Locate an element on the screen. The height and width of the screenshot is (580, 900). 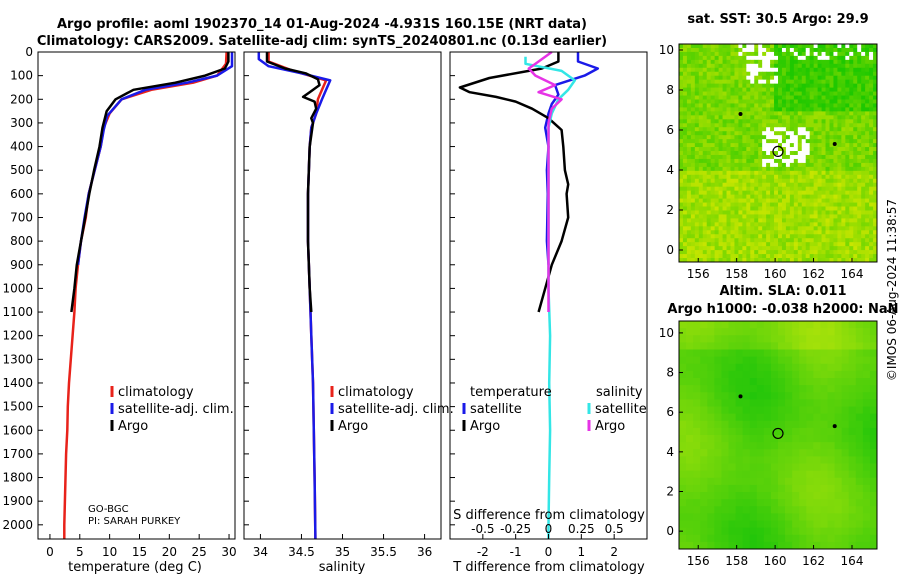
y-tick-label: 1200 is located at coordinates (17, 336).